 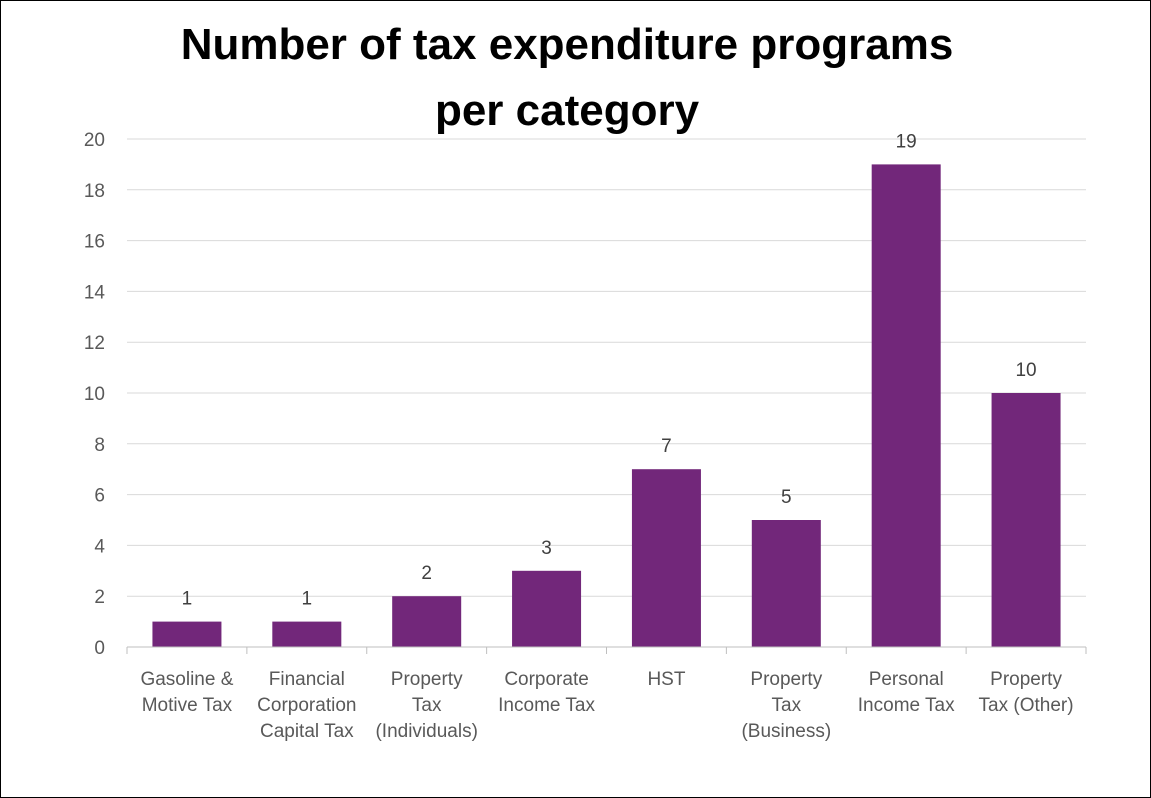 I want to click on x-category-label-line: Tax (Other), so click(x=1026, y=705).